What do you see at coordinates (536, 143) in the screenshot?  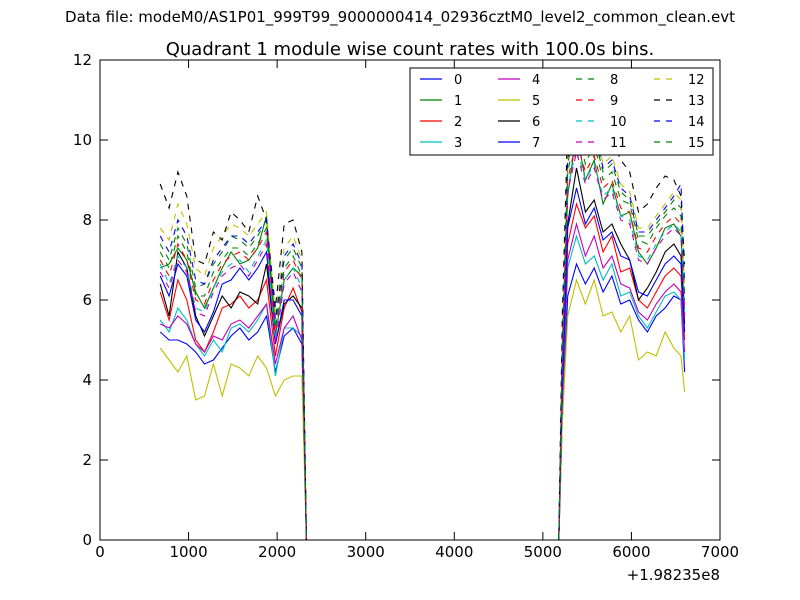 I see `legend-label: 7` at bounding box center [536, 143].